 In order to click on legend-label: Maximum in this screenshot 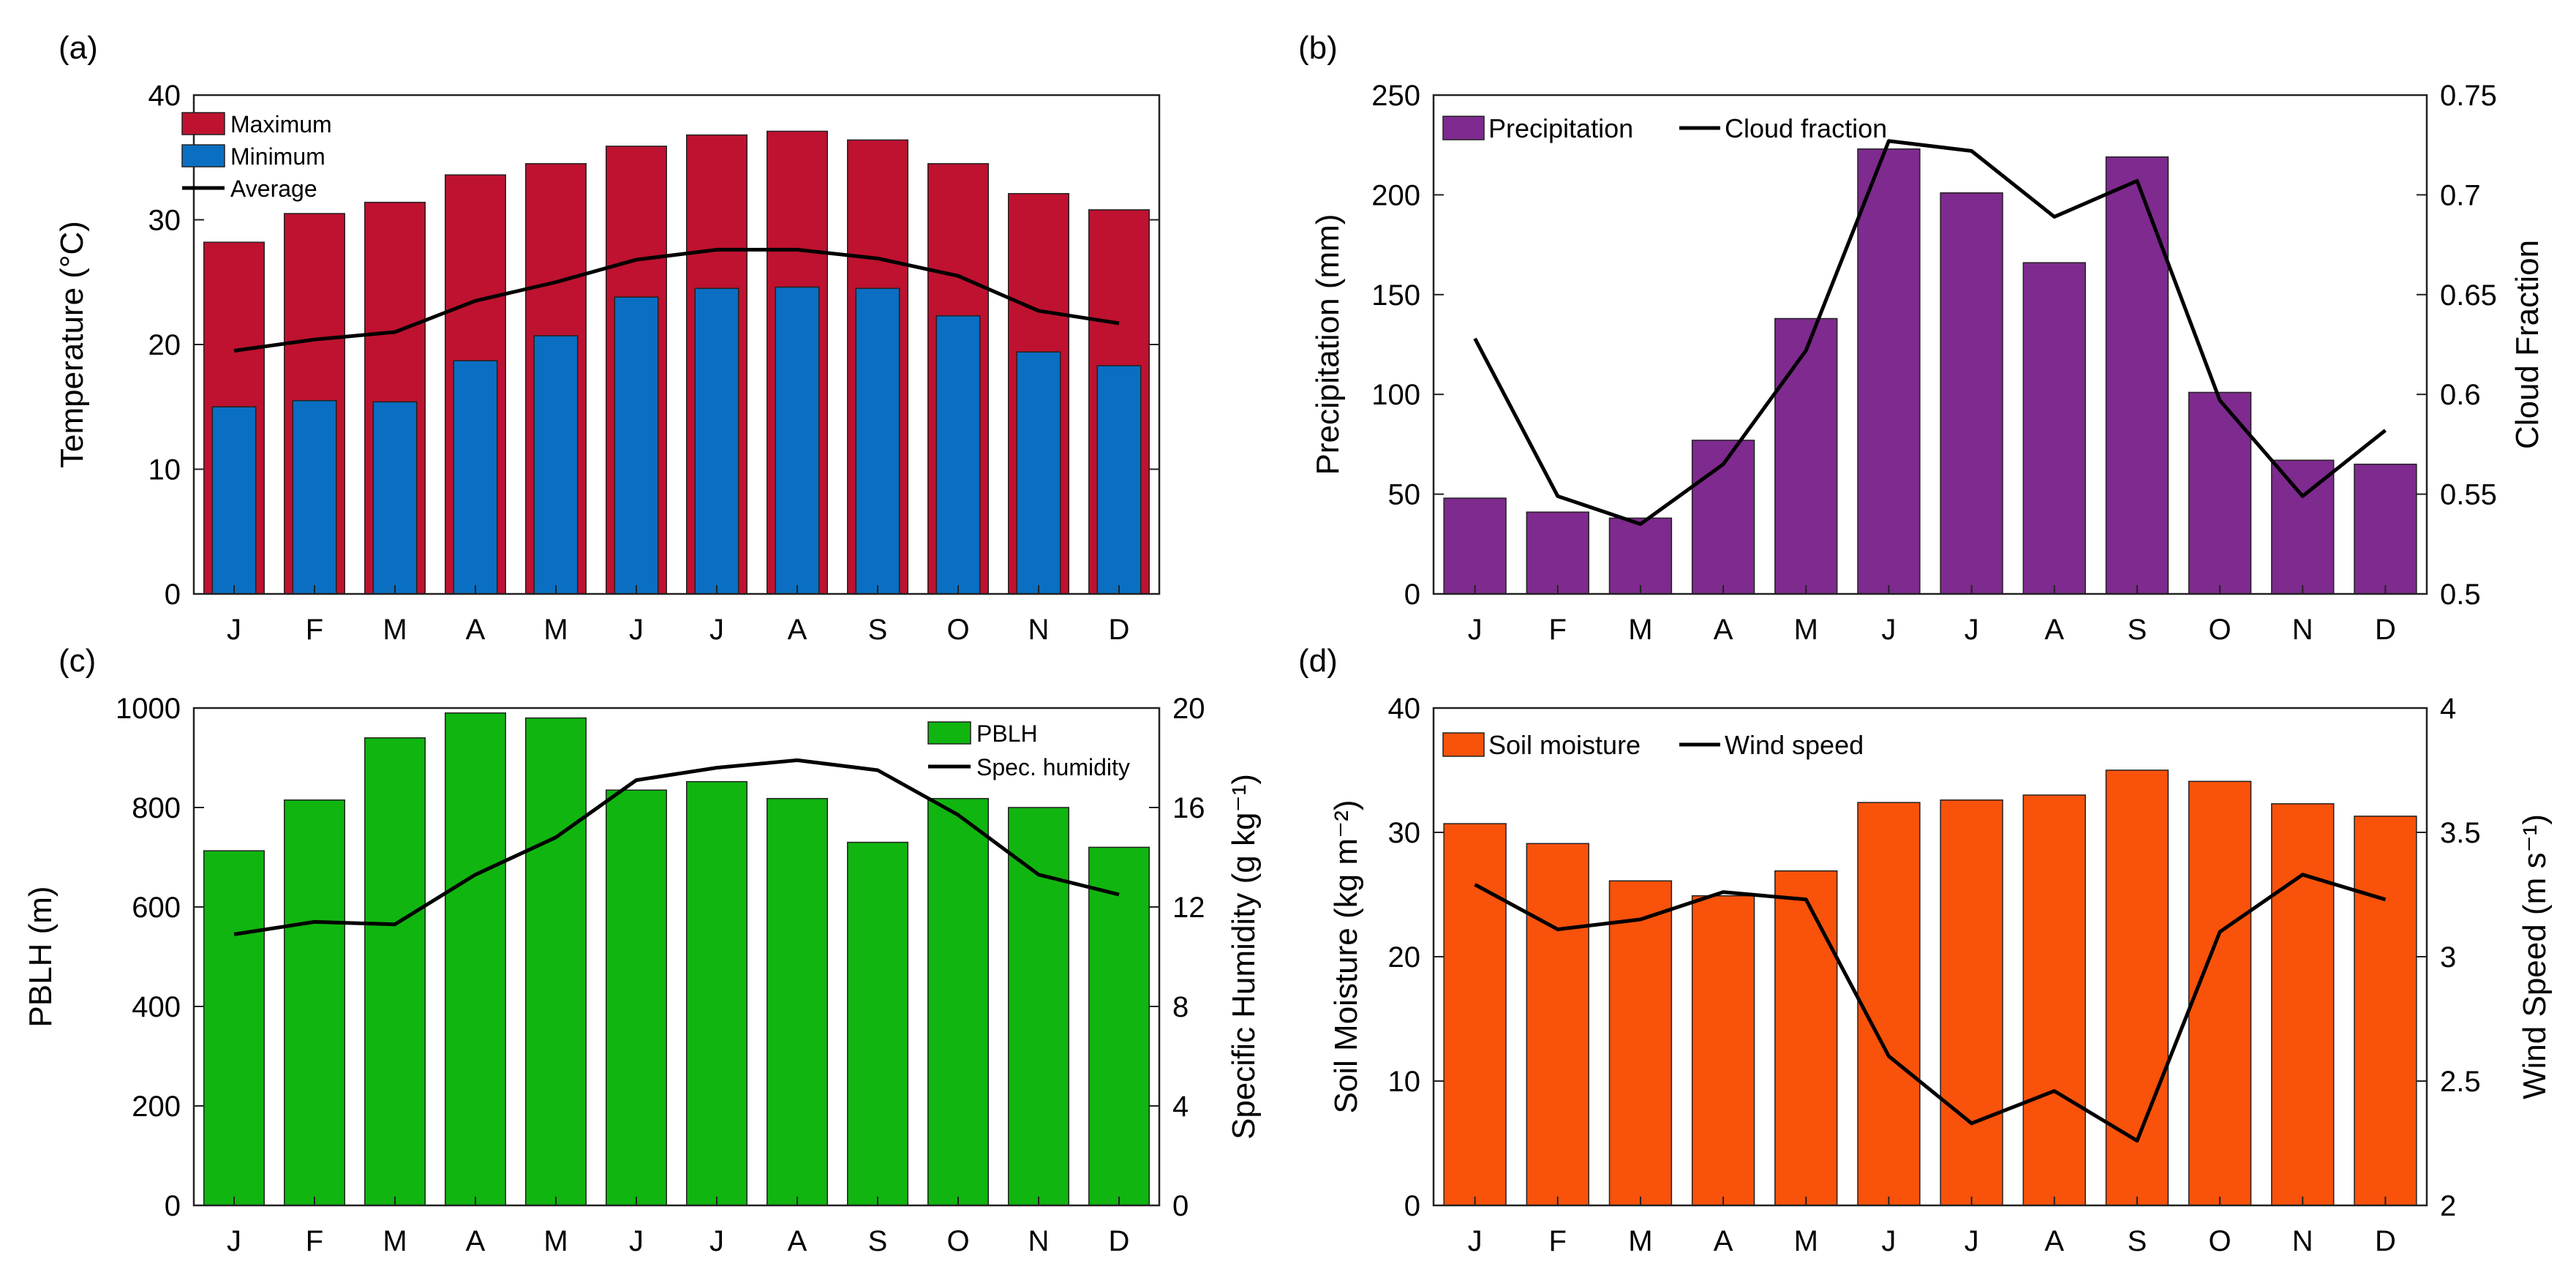, I will do `click(281, 124)`.